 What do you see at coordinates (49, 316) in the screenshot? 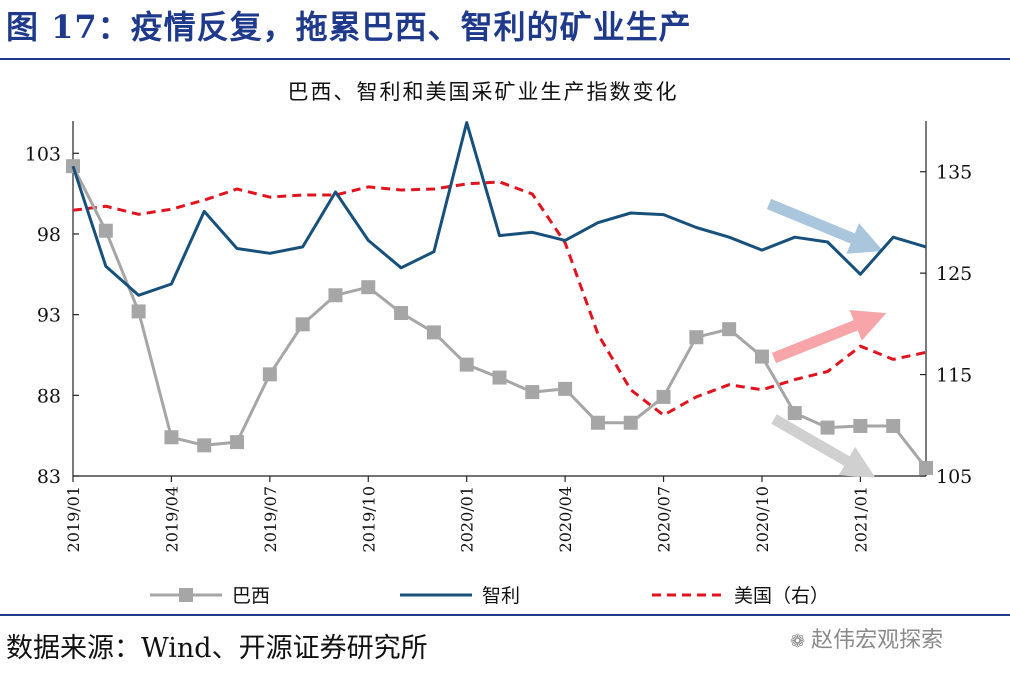
I see `left-tick-label: 93` at bounding box center [49, 316].